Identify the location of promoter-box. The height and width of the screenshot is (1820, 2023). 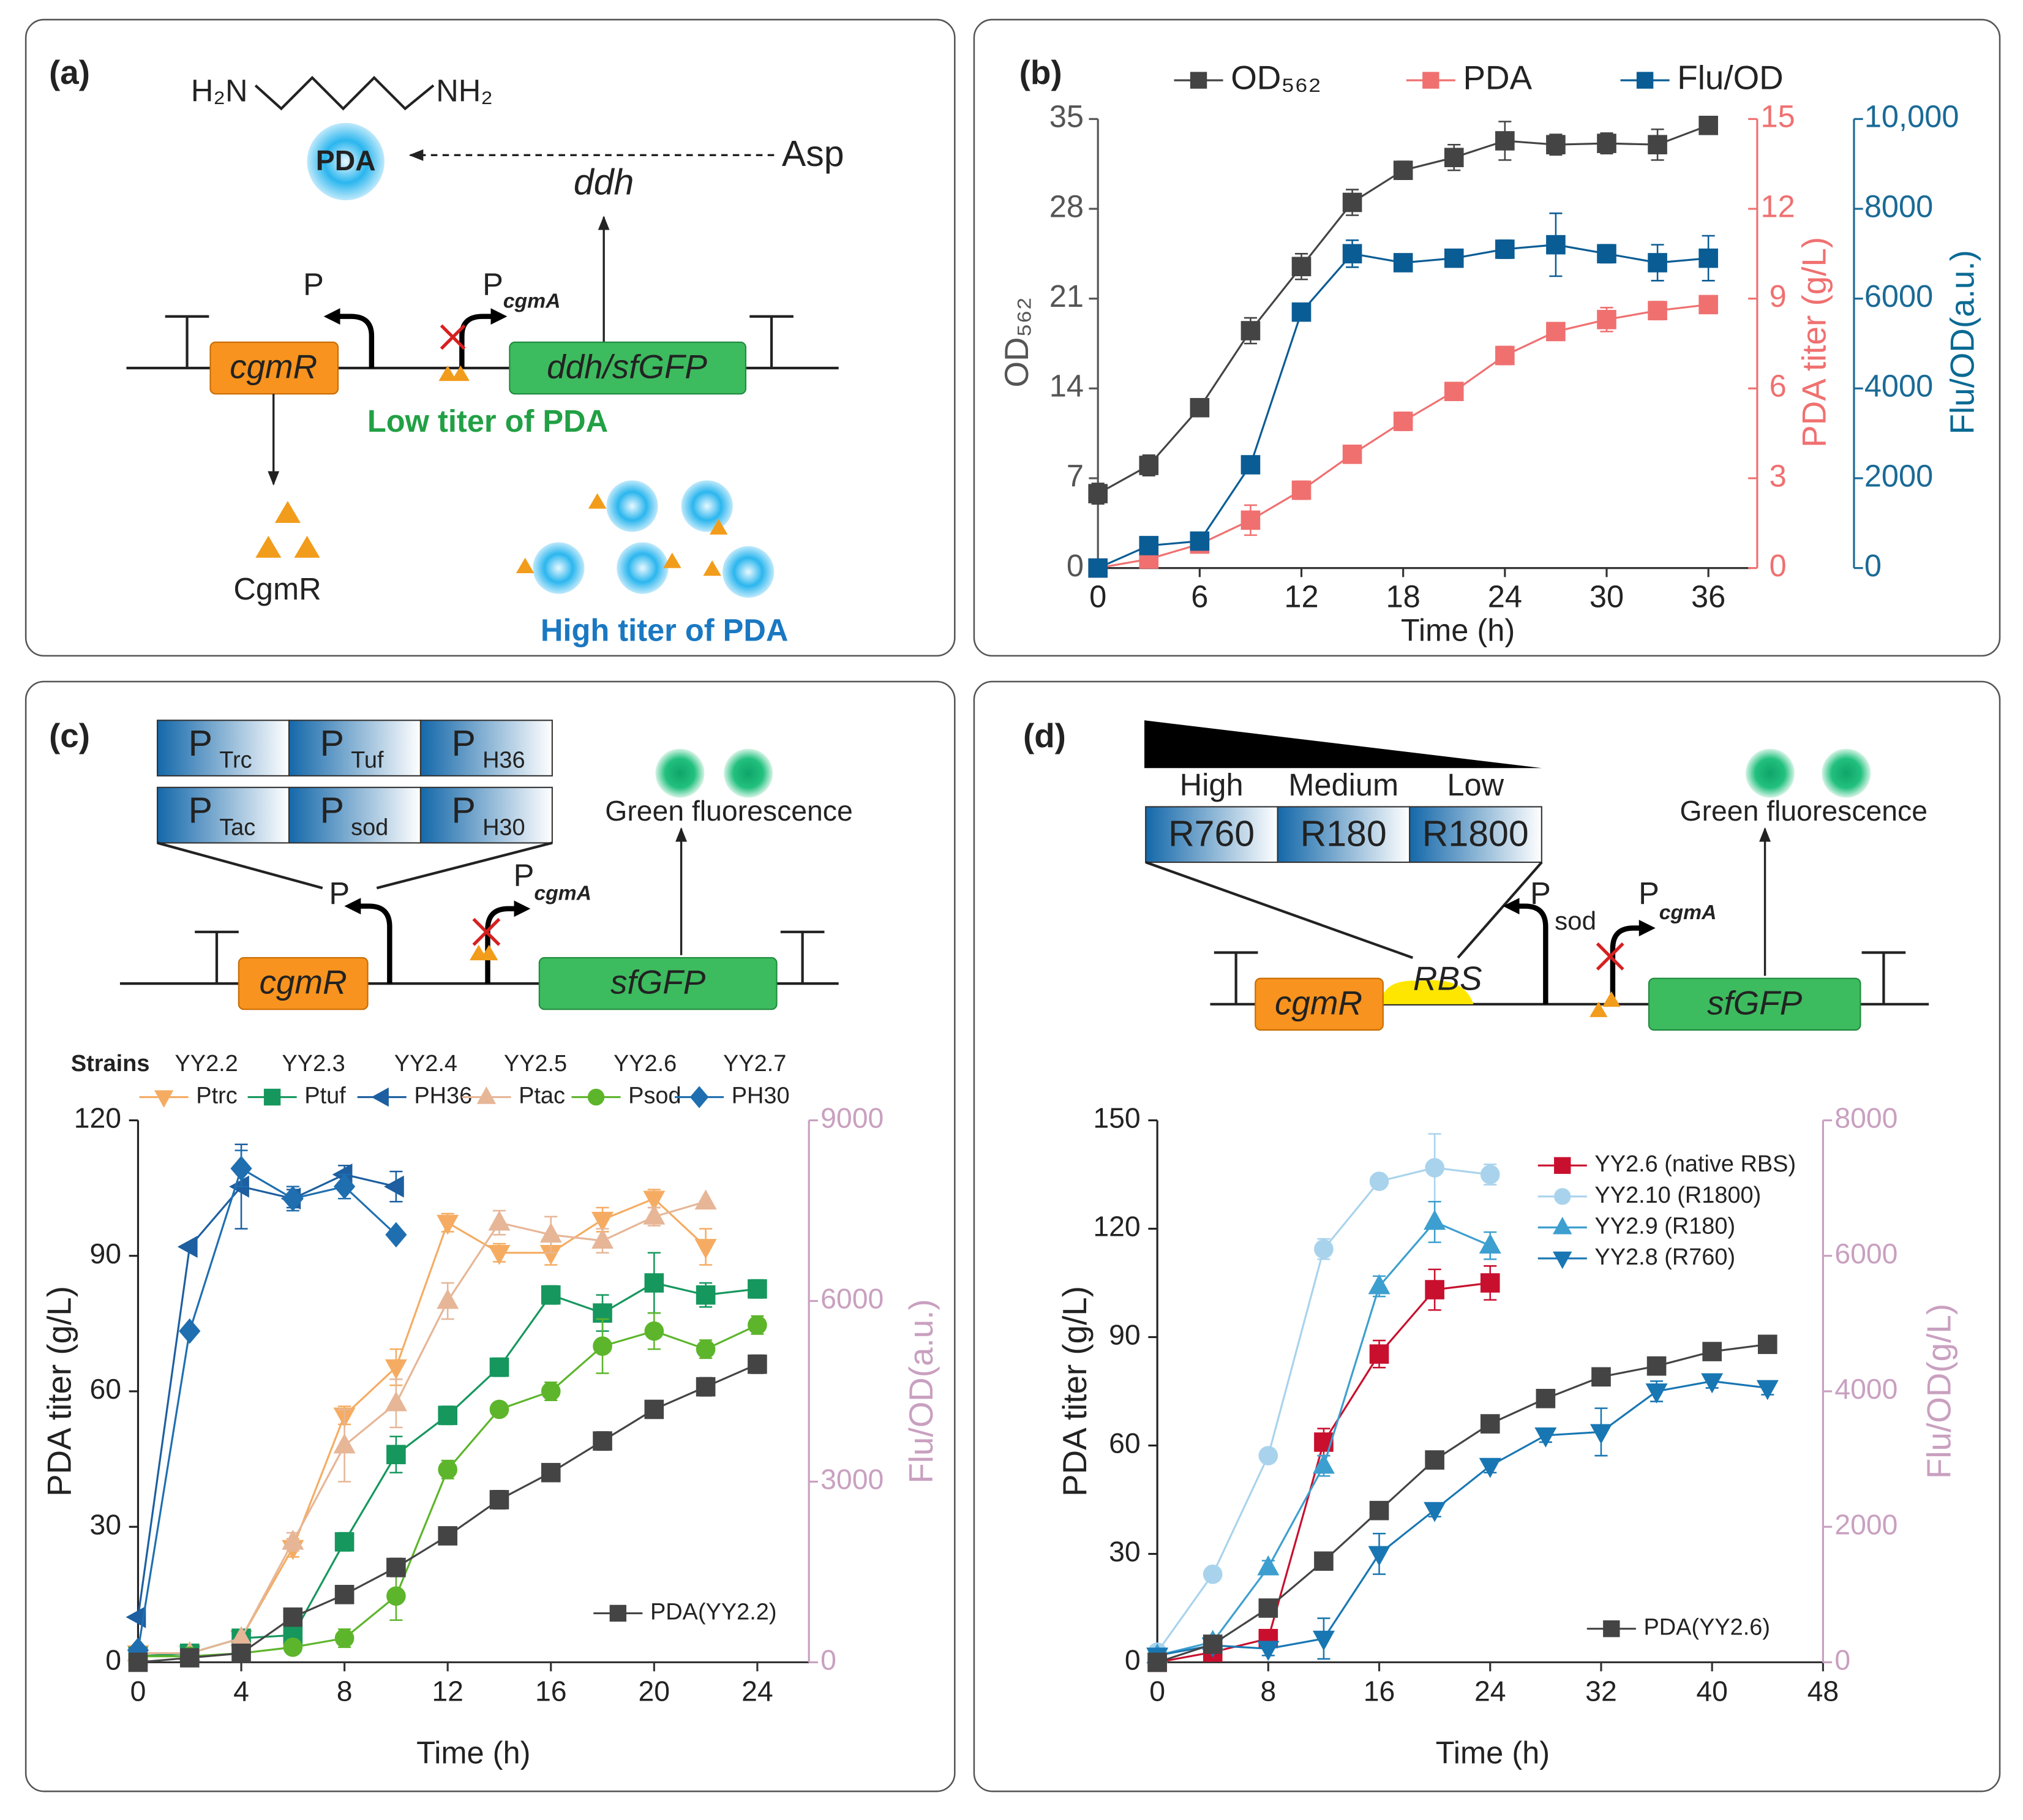
(355, 815).